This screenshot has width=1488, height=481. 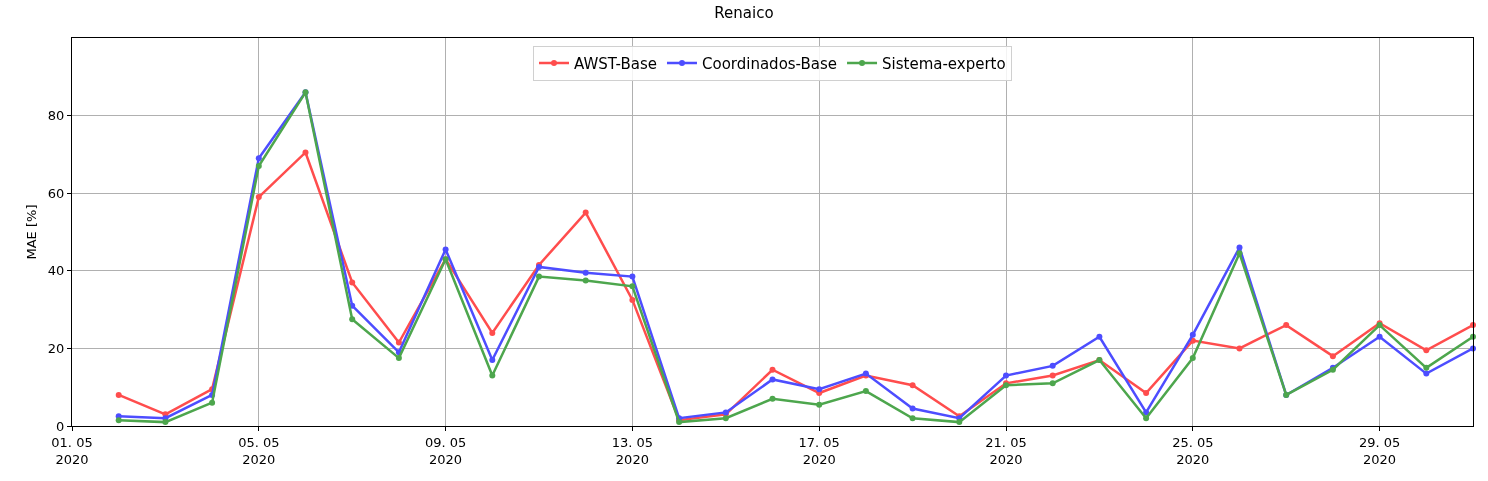 What do you see at coordinates (259, 450) in the screenshot?
I see `x-tick-label: 05. 05 2020` at bounding box center [259, 450].